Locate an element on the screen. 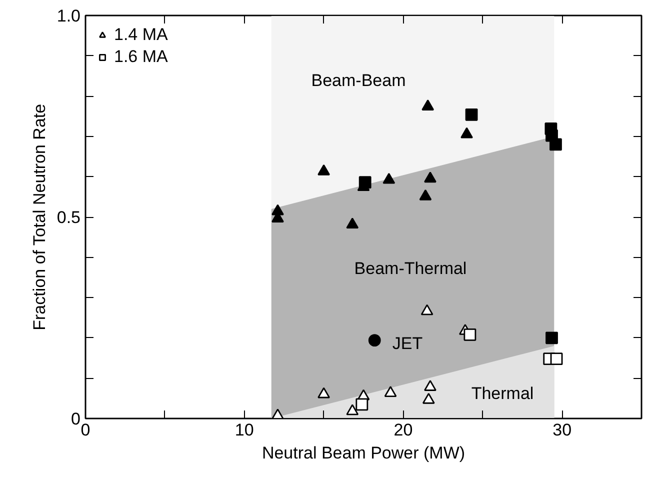 This screenshot has height=487, width=646. x-tick-label: 30 is located at coordinates (562, 430).